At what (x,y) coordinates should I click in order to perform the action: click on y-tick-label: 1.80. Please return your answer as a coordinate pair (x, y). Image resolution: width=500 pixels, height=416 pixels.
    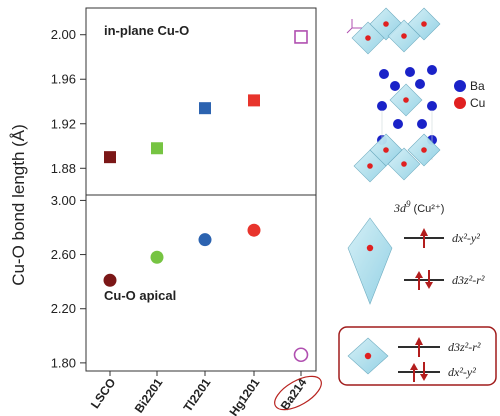
    Looking at the image, I should click on (63, 362).